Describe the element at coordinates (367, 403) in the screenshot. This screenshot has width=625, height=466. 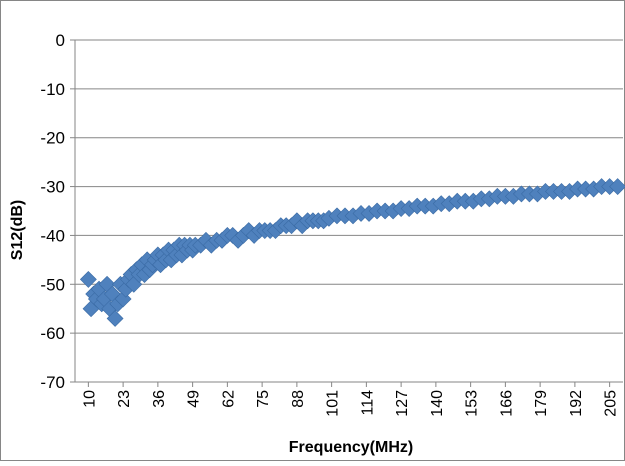
I see `x-tick-label: 114` at that location.